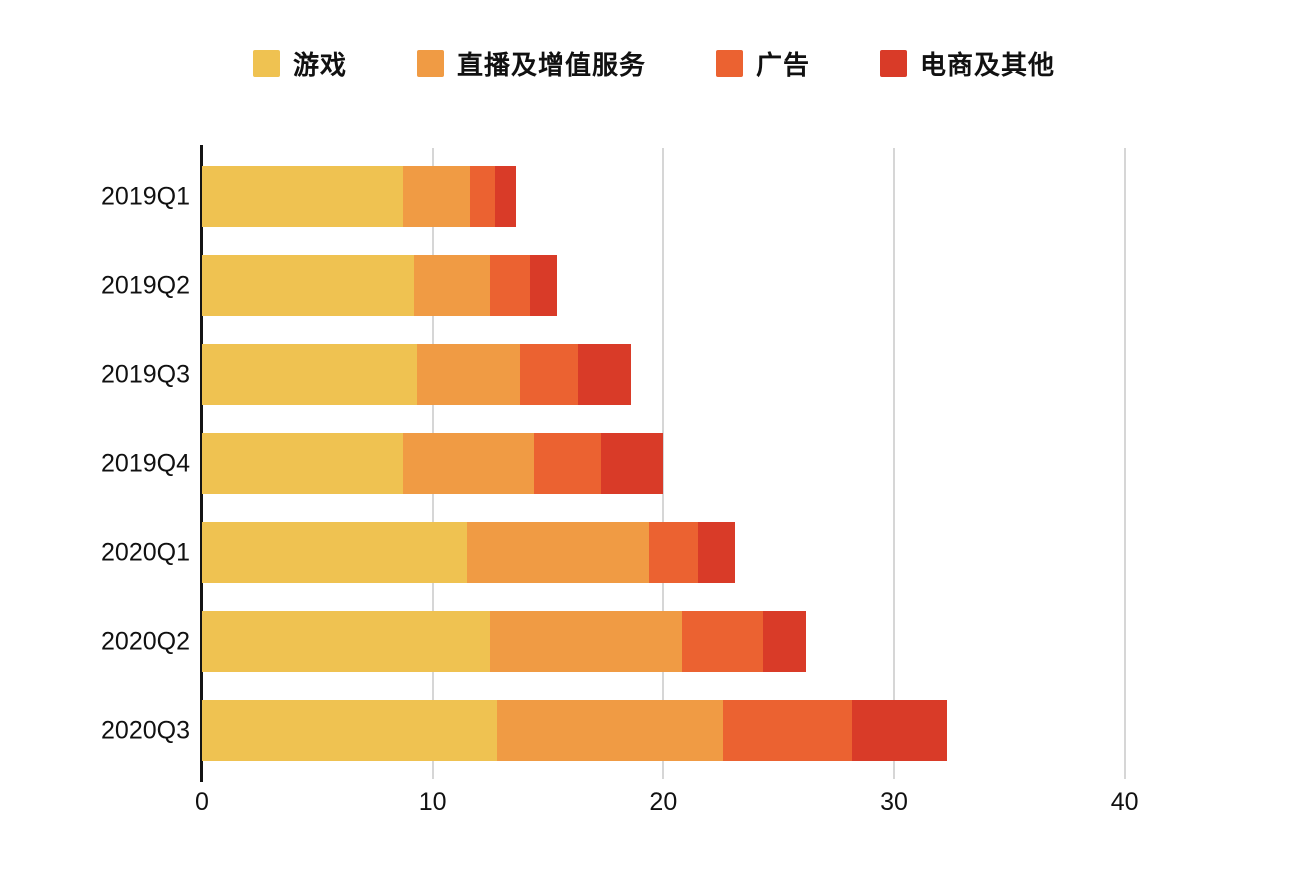 This screenshot has height=872, width=1308. What do you see at coordinates (145, 730) in the screenshot?
I see `category-label-2020Q3: 2020Q3` at bounding box center [145, 730].